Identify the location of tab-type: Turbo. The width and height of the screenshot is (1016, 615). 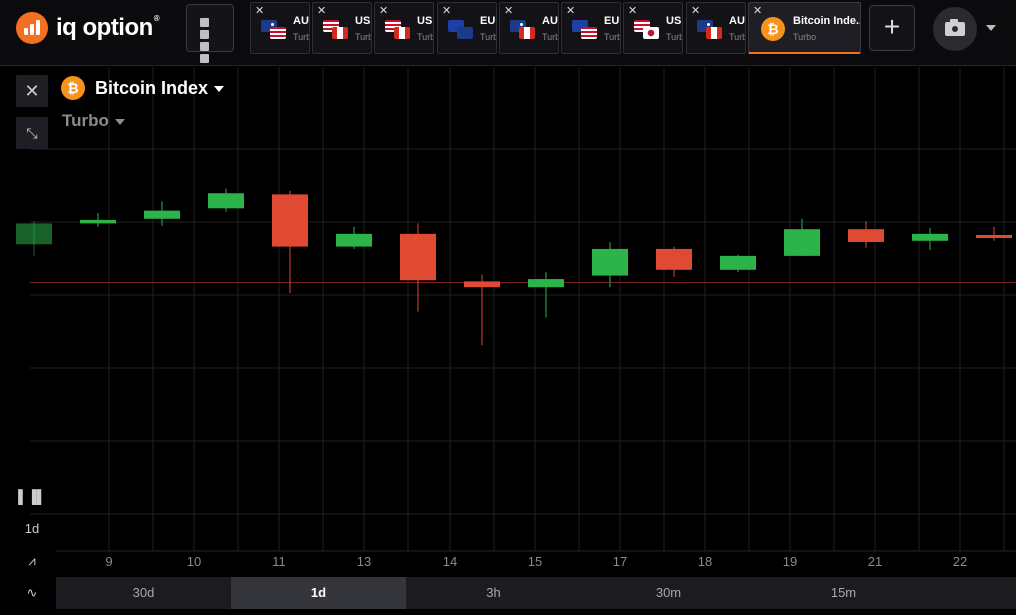
(301, 37).